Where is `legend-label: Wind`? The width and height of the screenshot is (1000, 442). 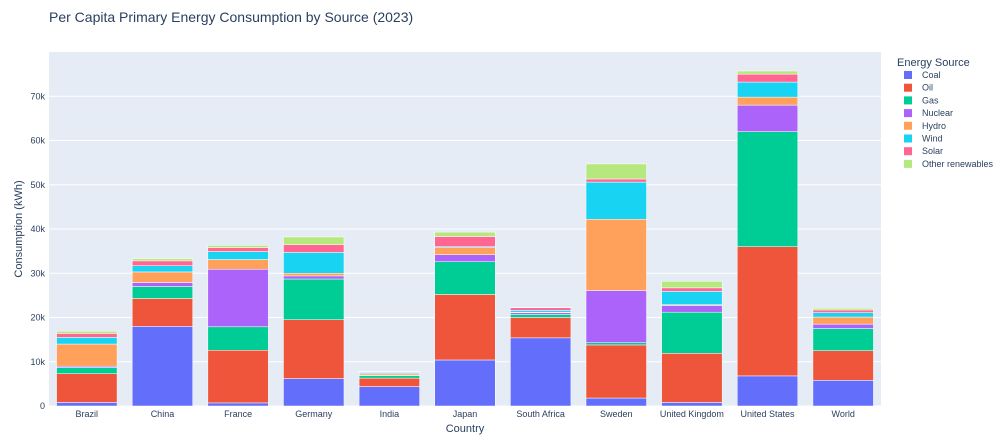
legend-label: Wind is located at coordinates (932, 139).